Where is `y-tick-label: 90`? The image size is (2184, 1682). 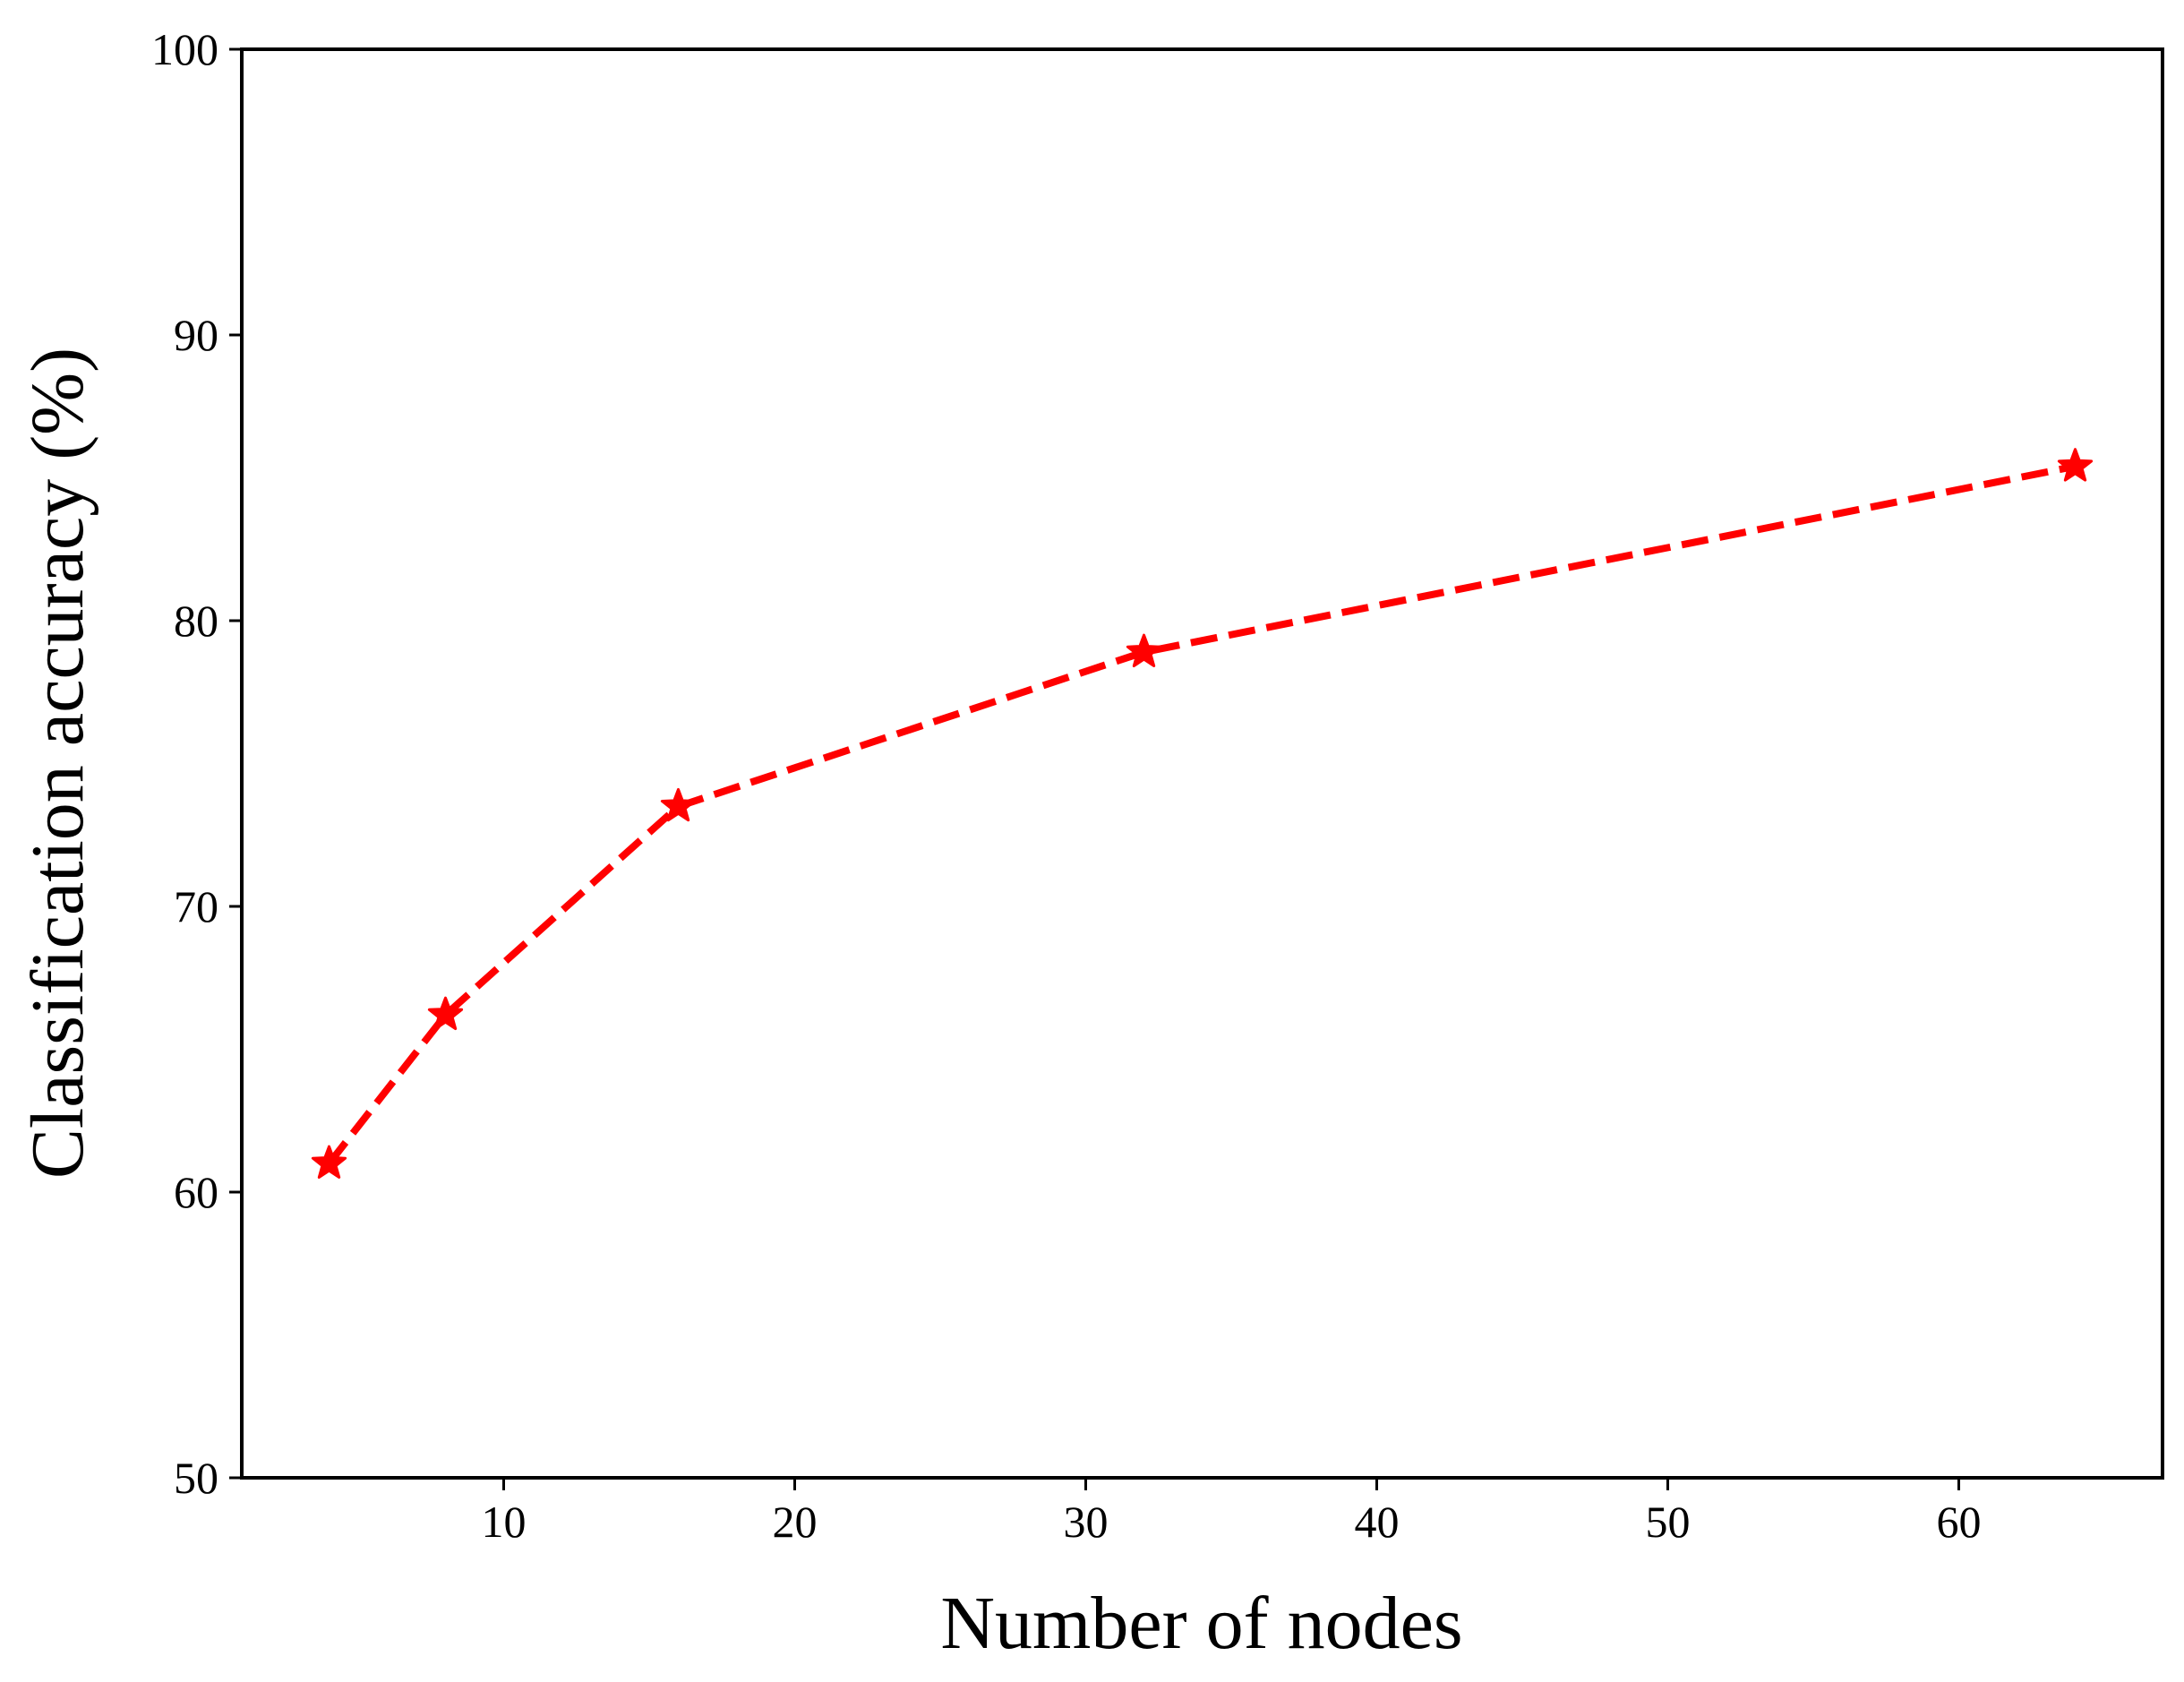 y-tick-label: 90 is located at coordinates (196, 335).